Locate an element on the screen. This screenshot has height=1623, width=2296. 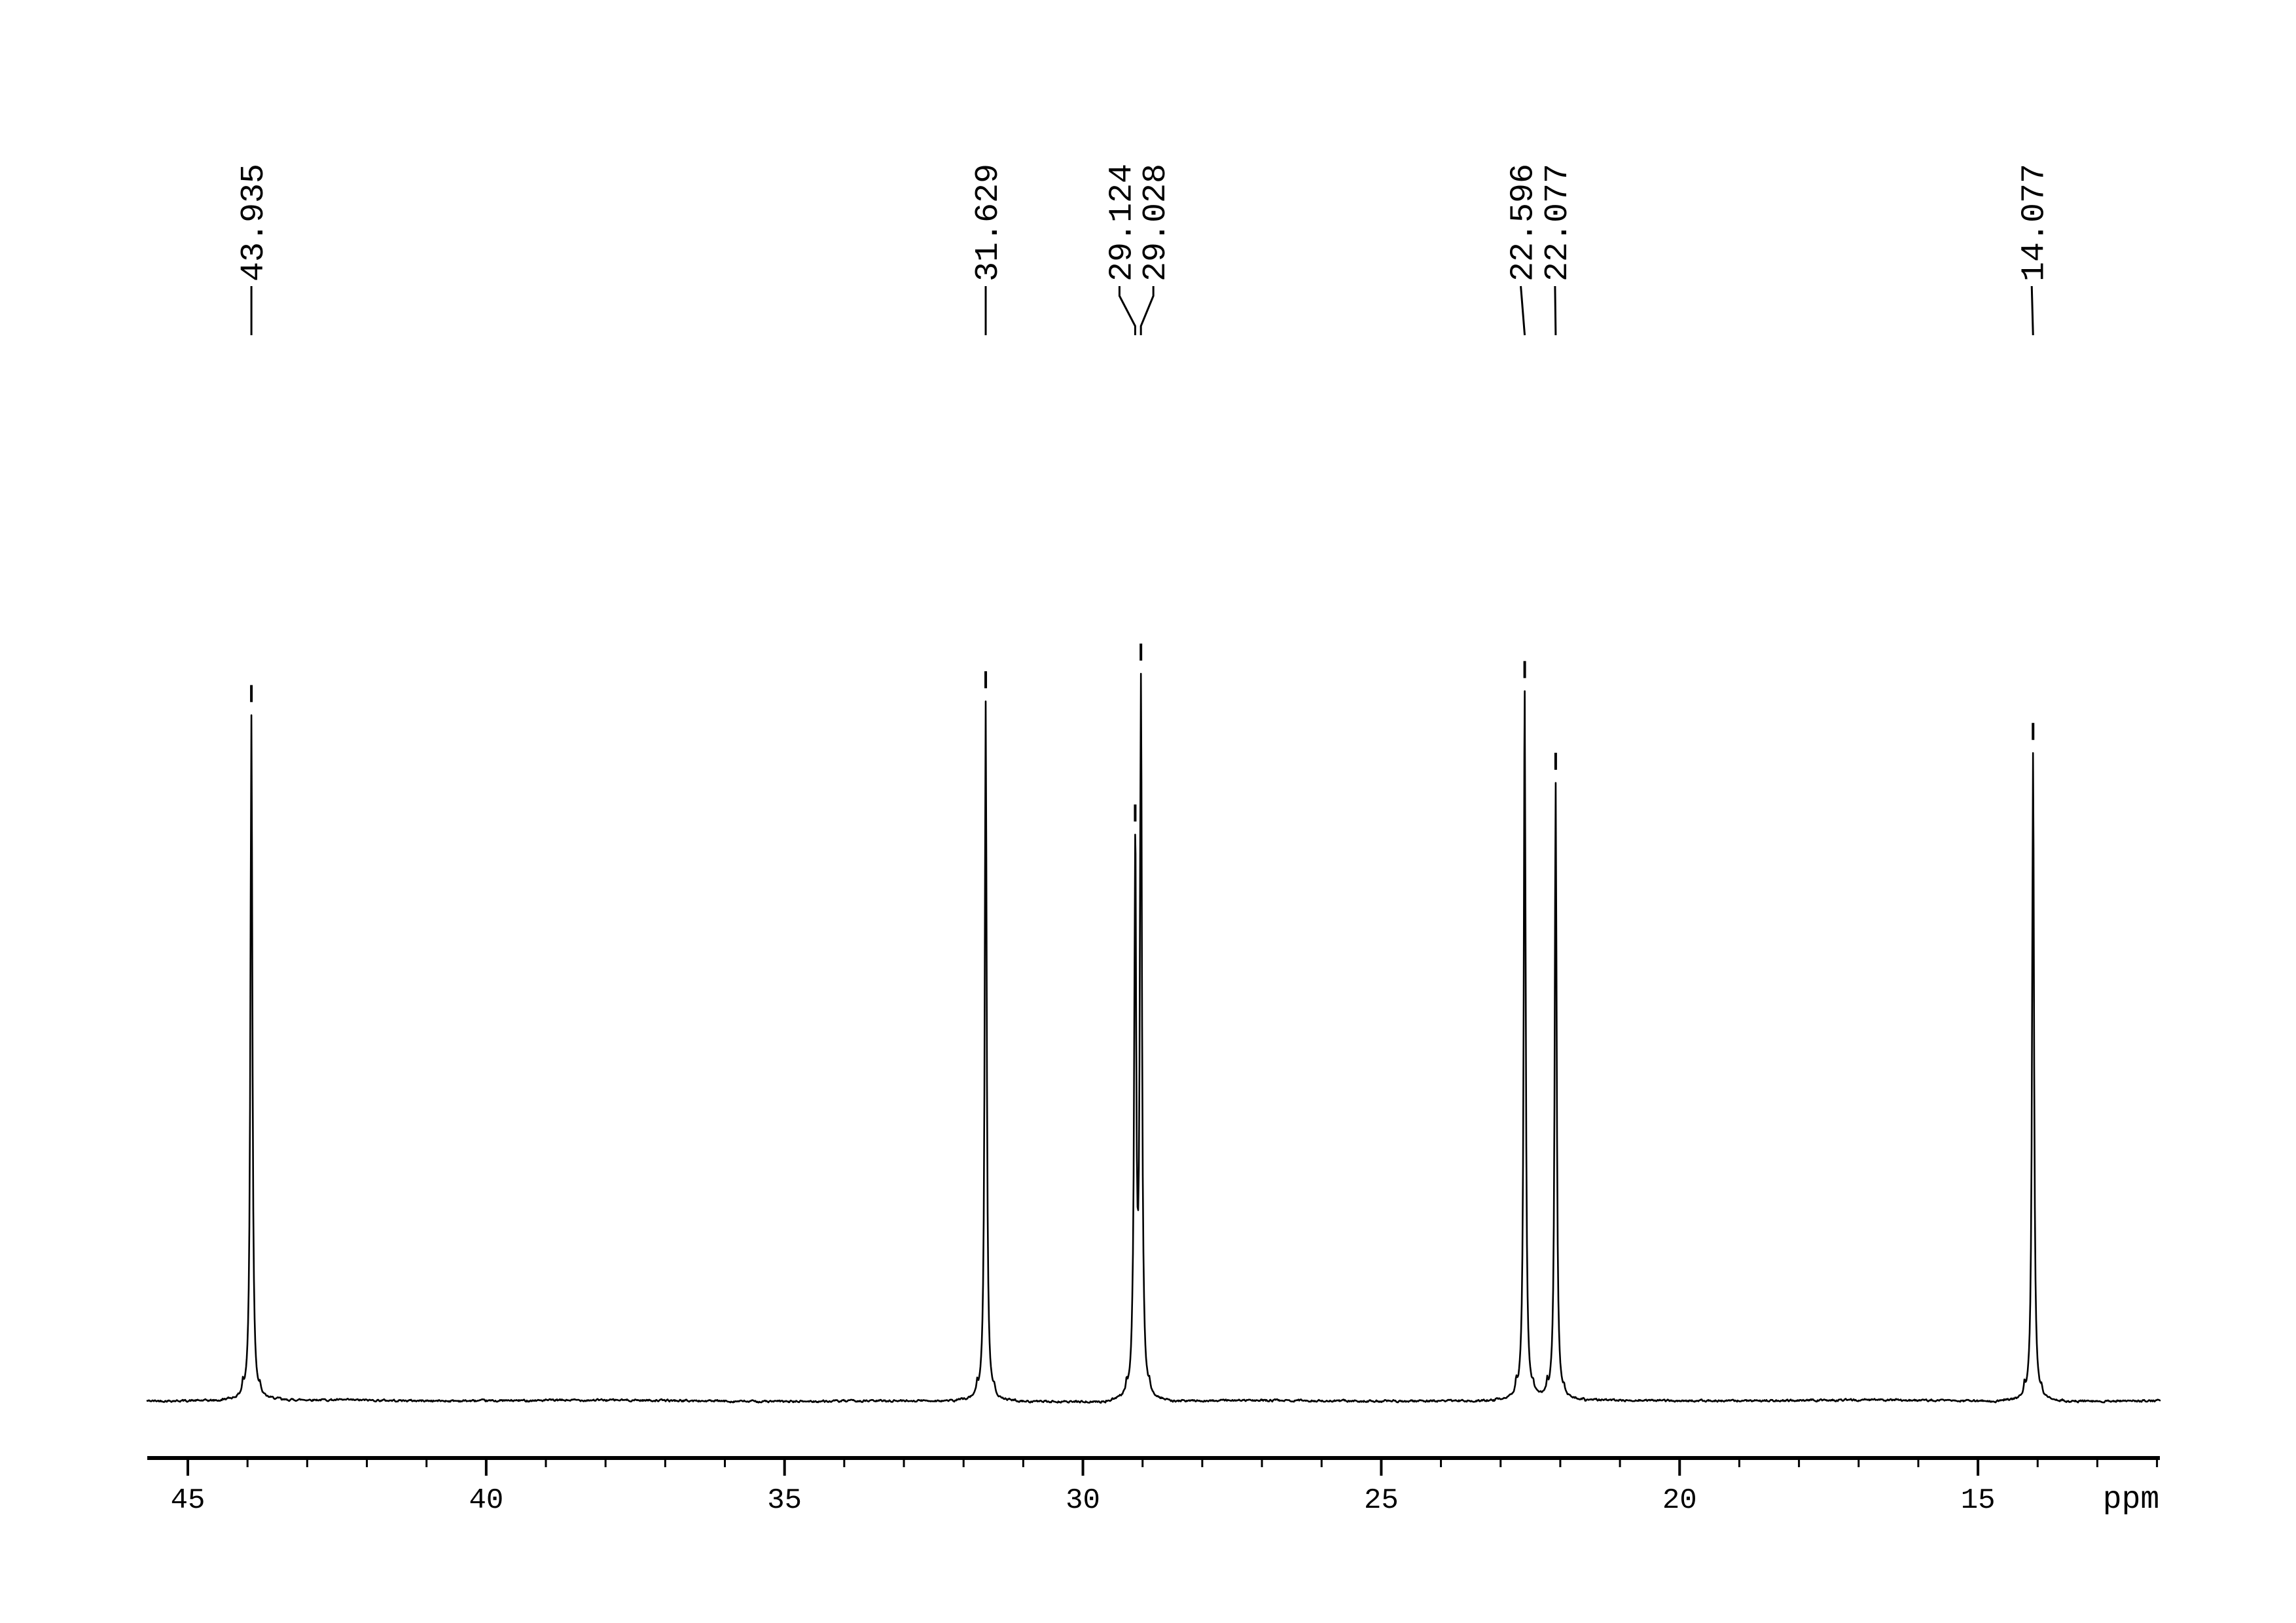
peak-label: 14.077 is located at coordinates (2034, 223).